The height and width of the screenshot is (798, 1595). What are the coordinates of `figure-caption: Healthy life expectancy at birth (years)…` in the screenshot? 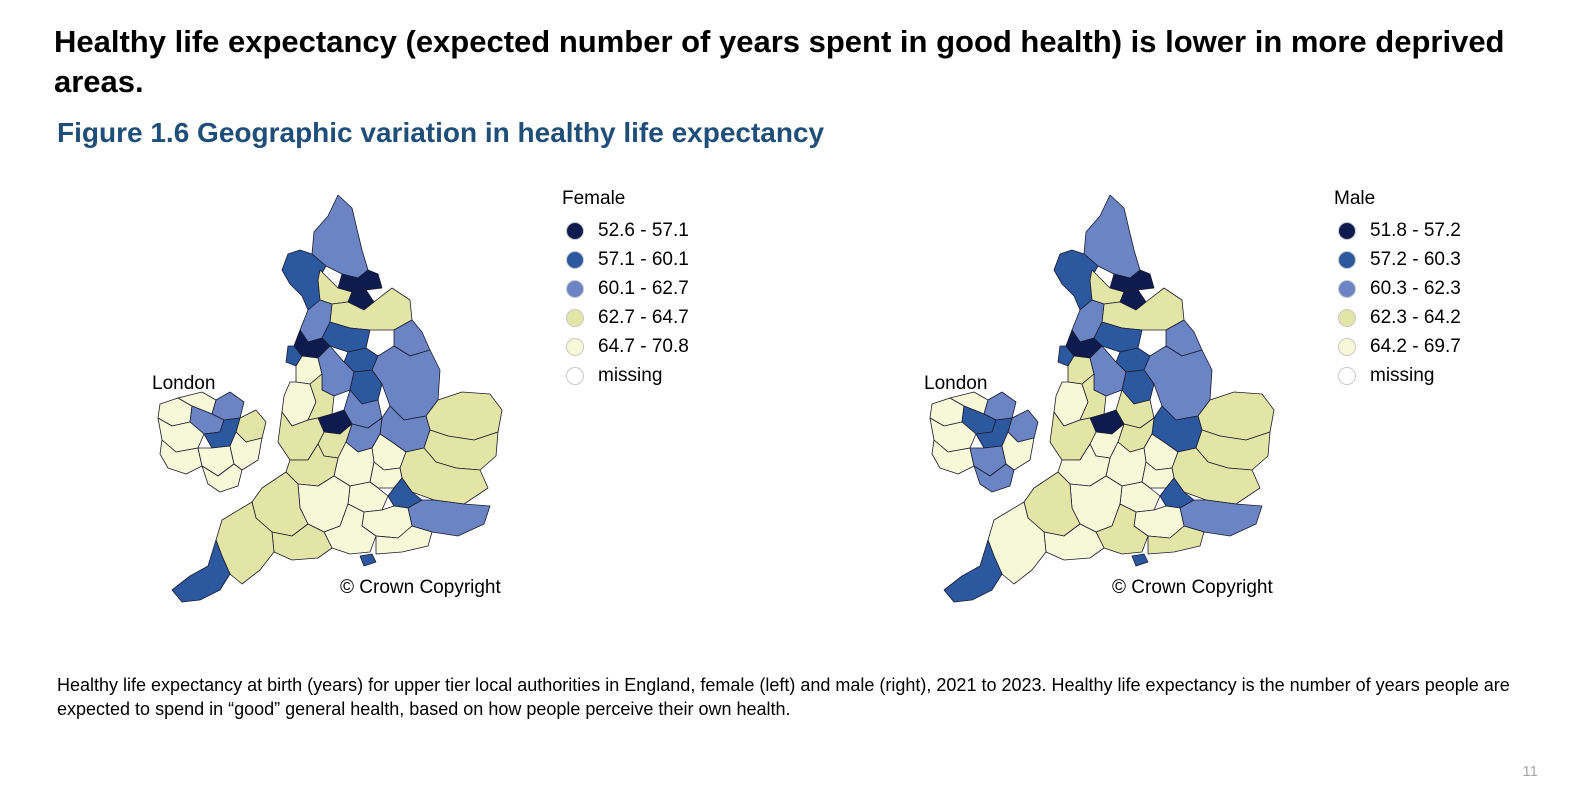 It's located at (783, 697).